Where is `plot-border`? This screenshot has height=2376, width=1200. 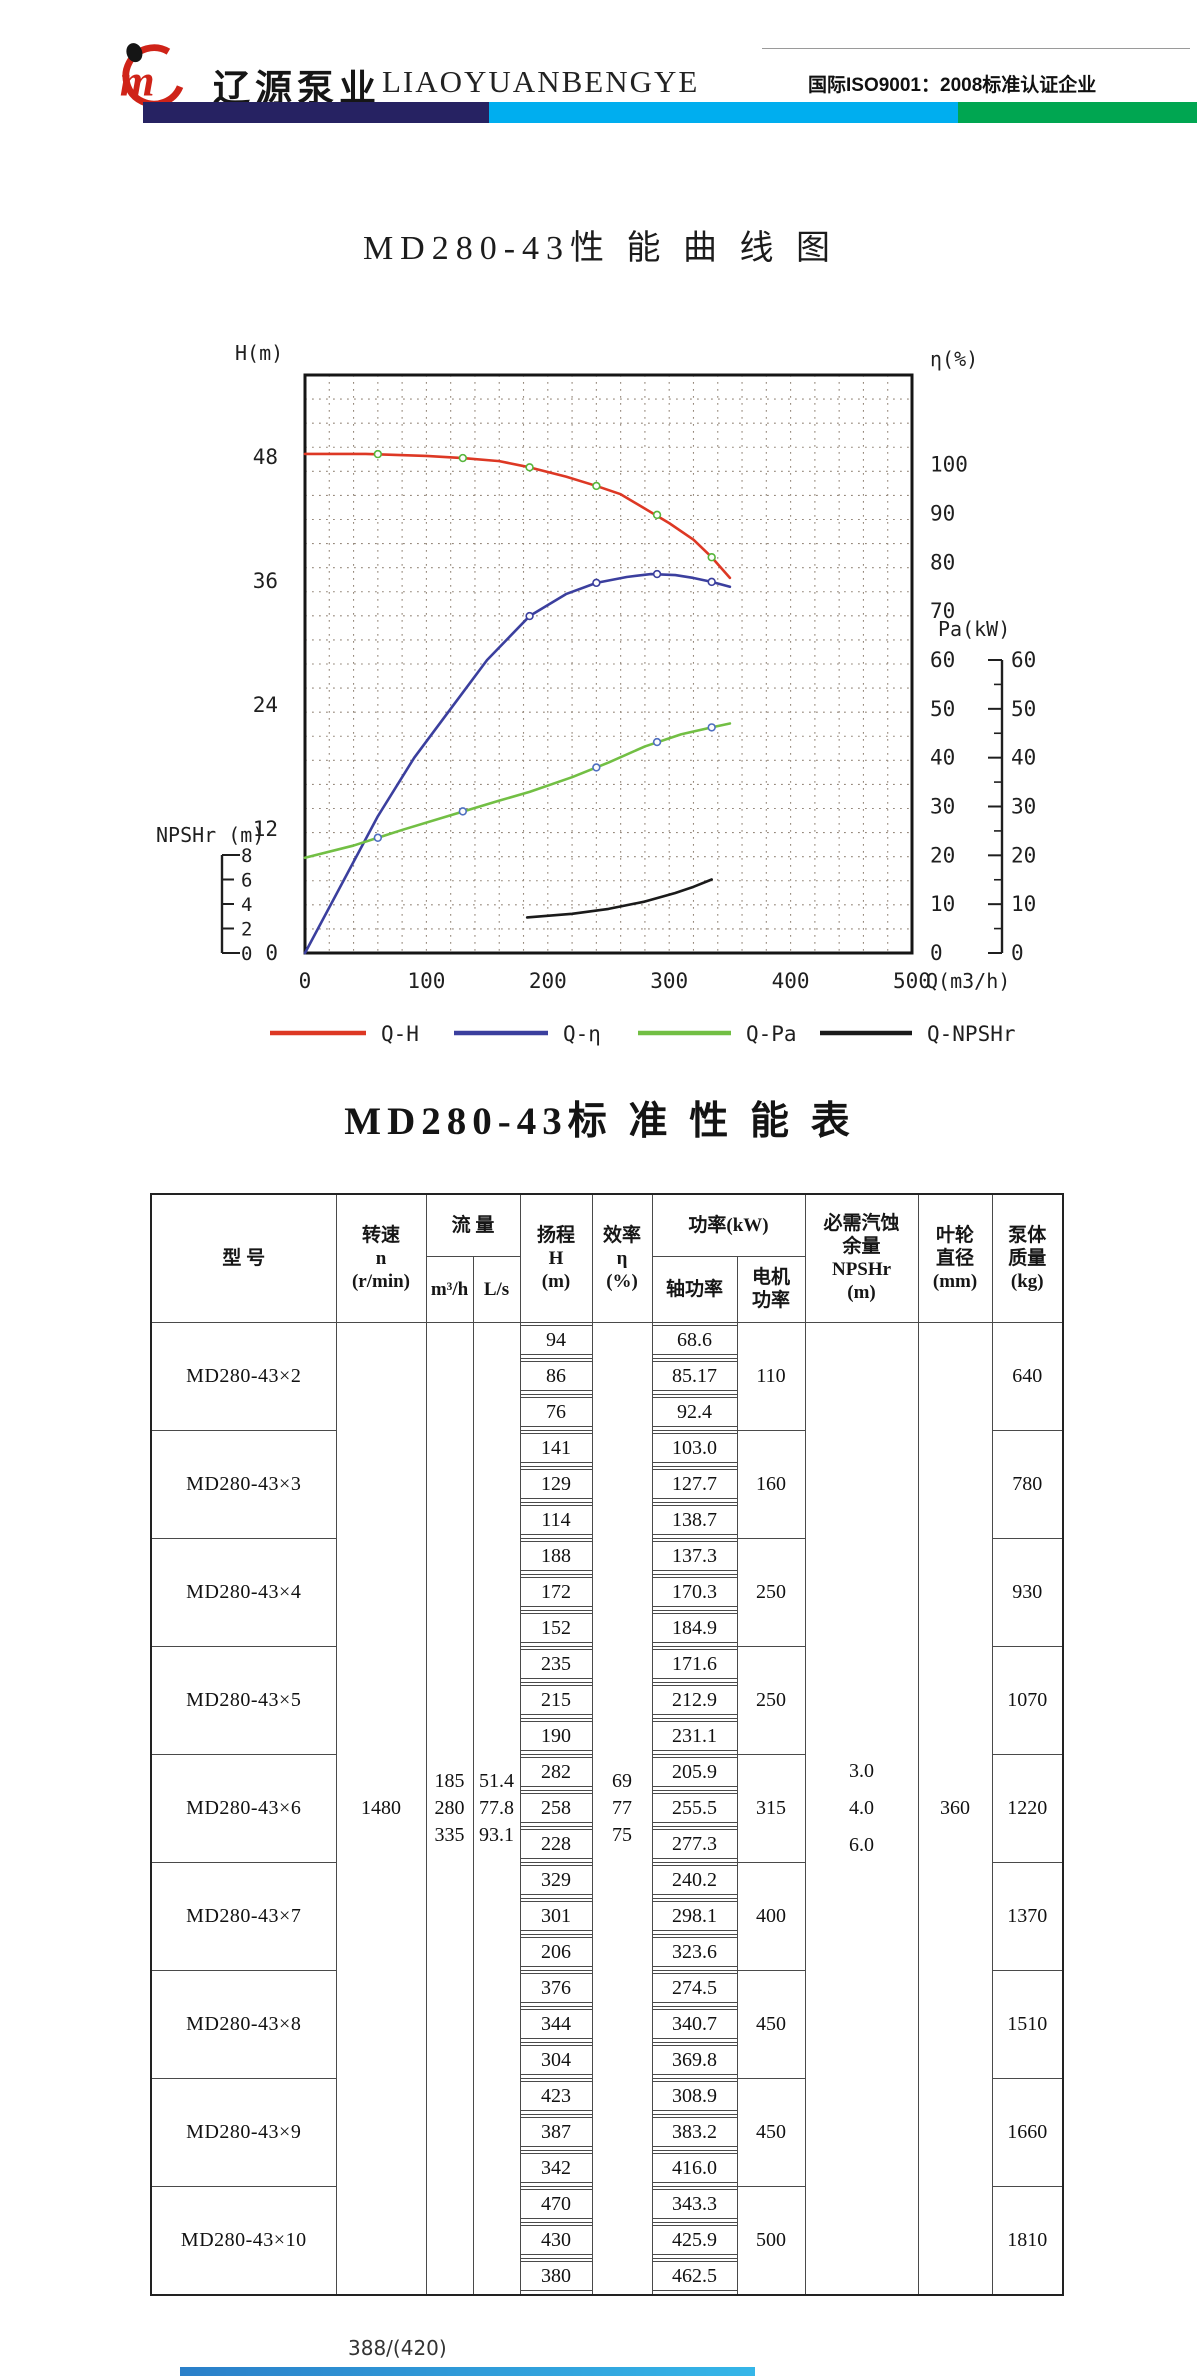 plot-border is located at coordinates (608, 664).